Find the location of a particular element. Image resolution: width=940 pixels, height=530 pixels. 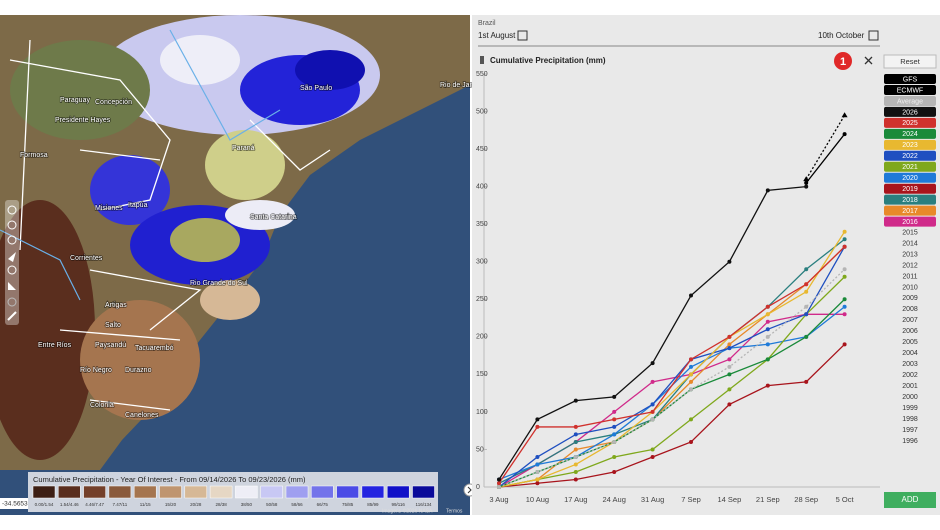

attribution: Imagens ©2026 NASA is located at coordinates (407, 510).